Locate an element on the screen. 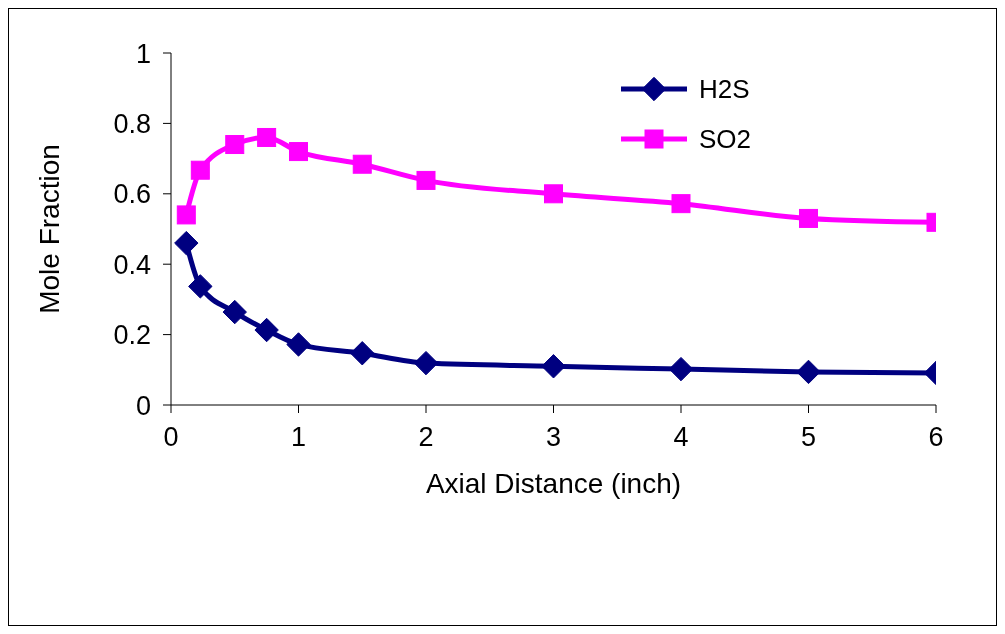 Image resolution: width=1005 pixels, height=634 pixels. legend-label: H2S is located at coordinates (724, 89).